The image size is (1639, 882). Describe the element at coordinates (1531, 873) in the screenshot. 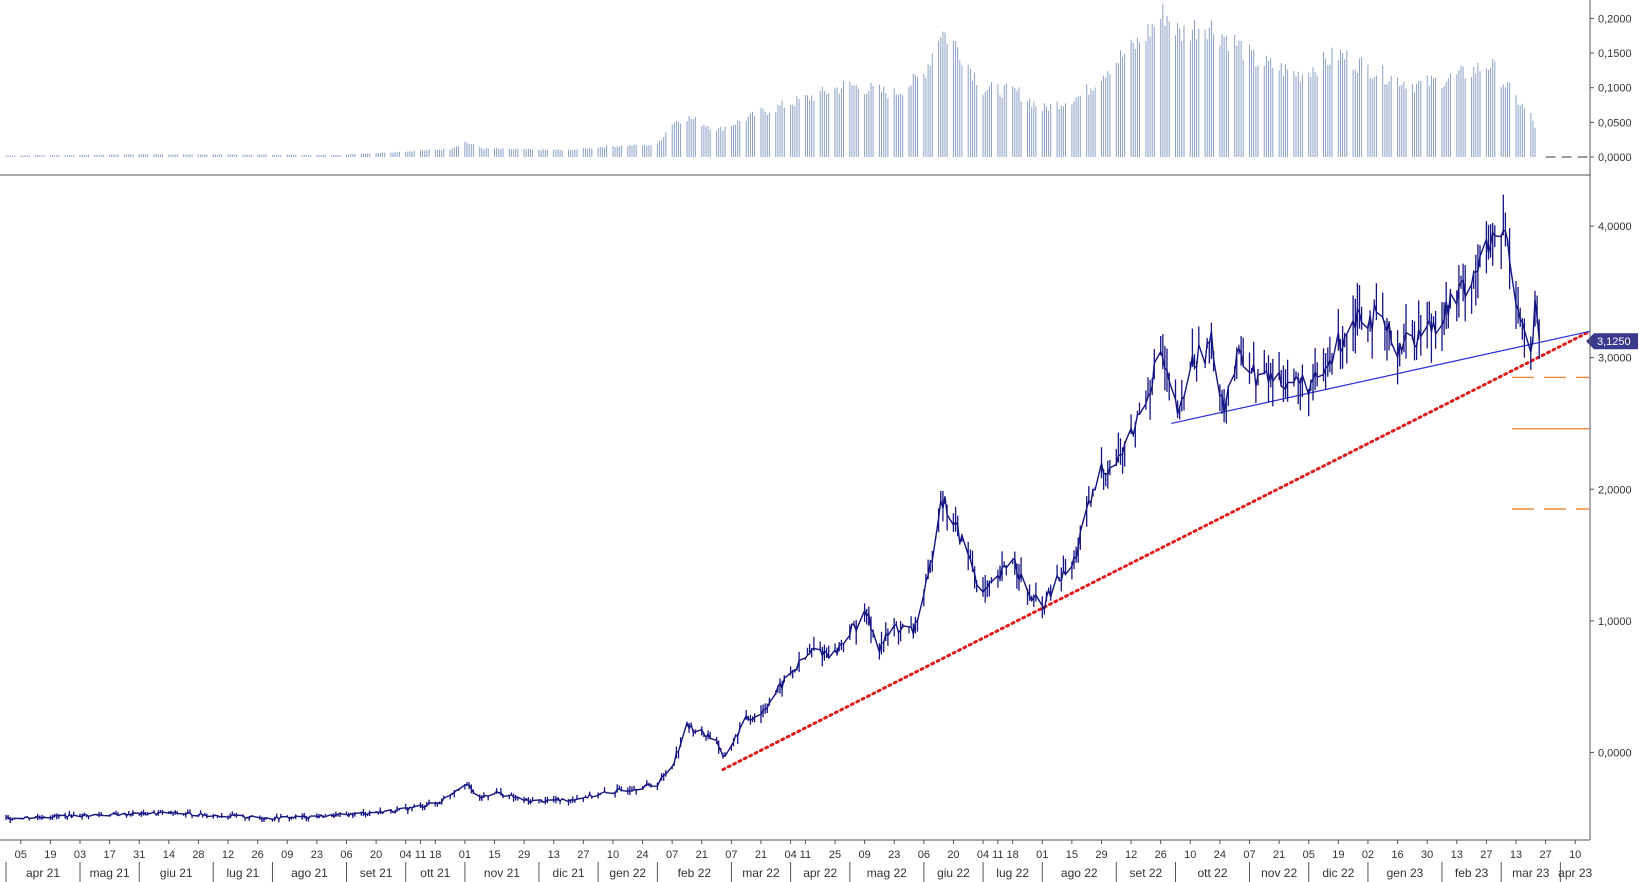

I see `month-label: mar 23` at that location.